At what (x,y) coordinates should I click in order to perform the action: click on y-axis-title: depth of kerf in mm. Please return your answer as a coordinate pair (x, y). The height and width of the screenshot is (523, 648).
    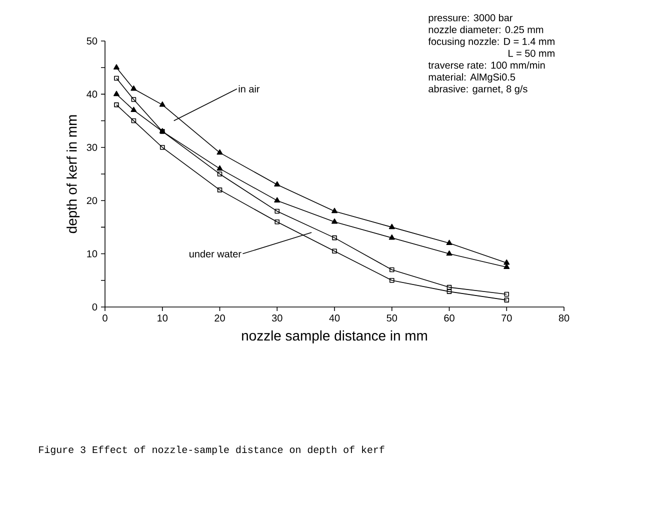
    Looking at the image, I should click on (73, 174).